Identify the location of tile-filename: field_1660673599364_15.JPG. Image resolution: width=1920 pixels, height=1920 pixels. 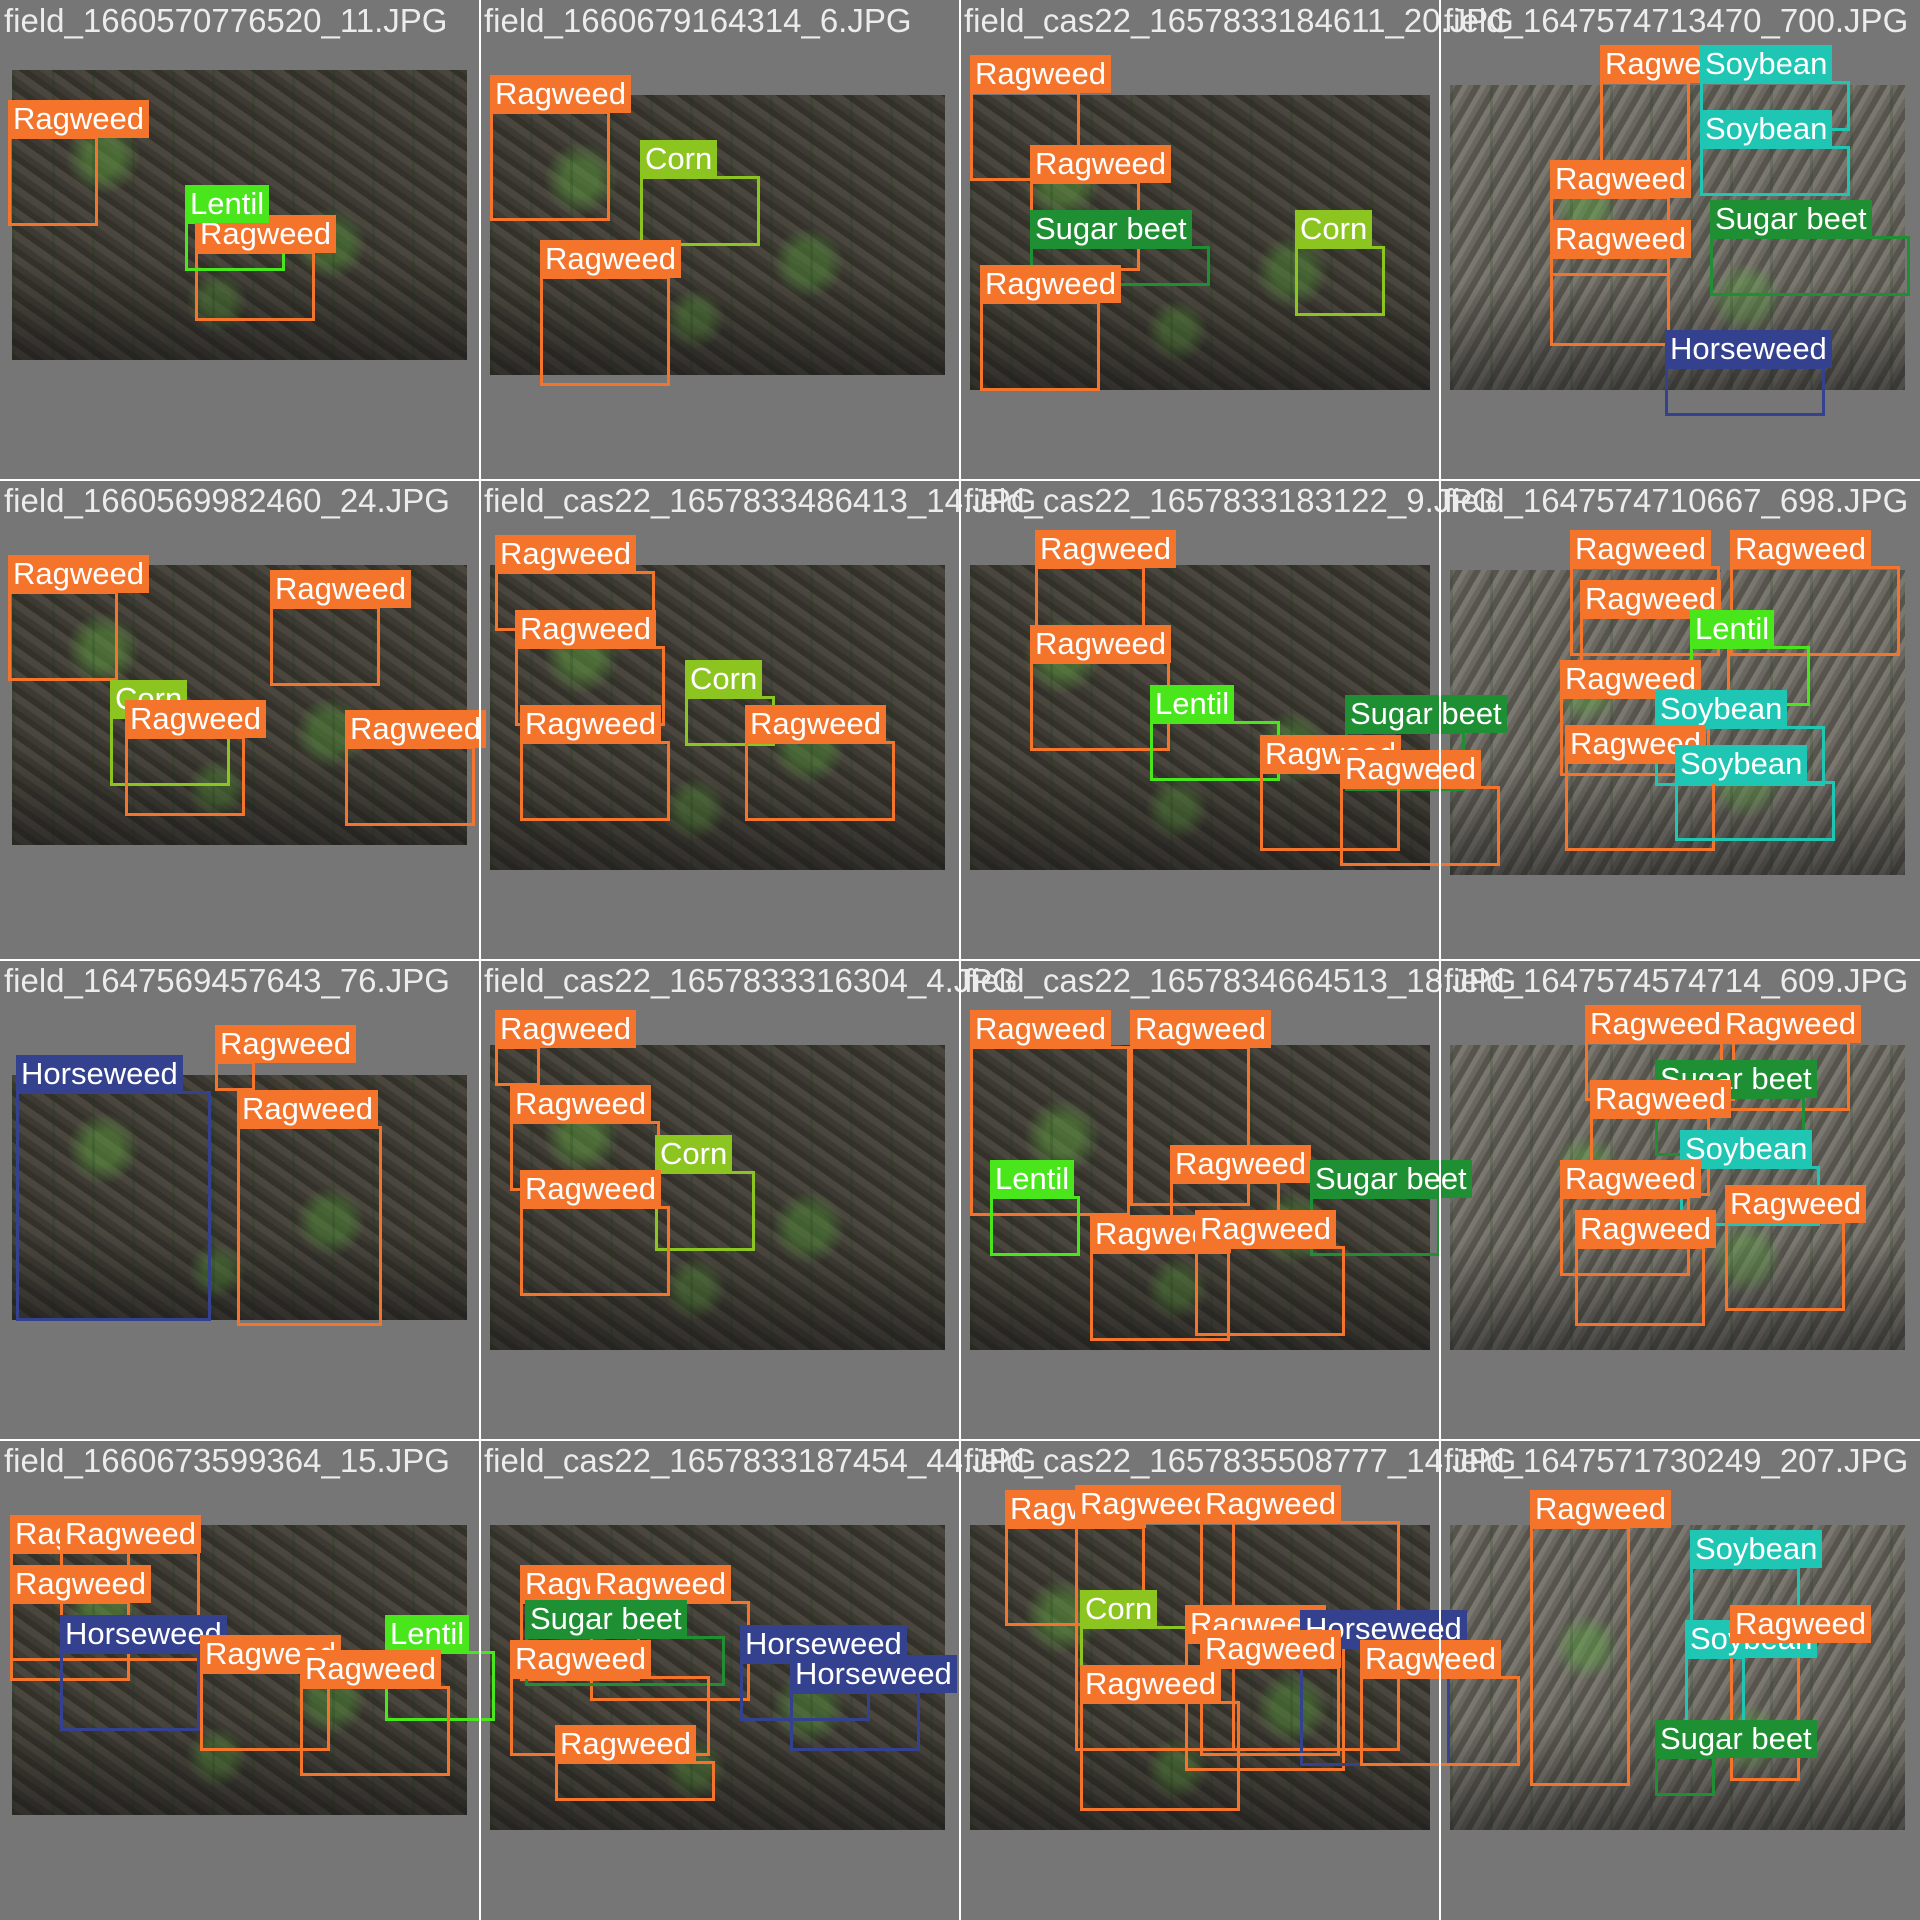
(227, 1460).